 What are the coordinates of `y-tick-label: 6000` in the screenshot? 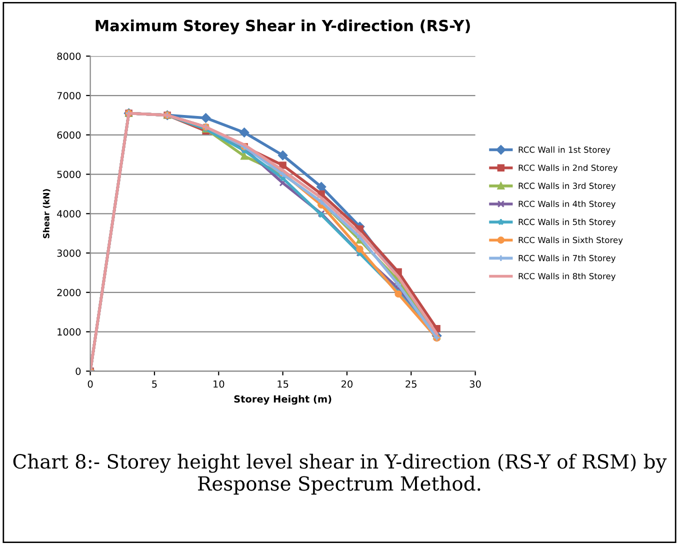 It's located at (69, 135).